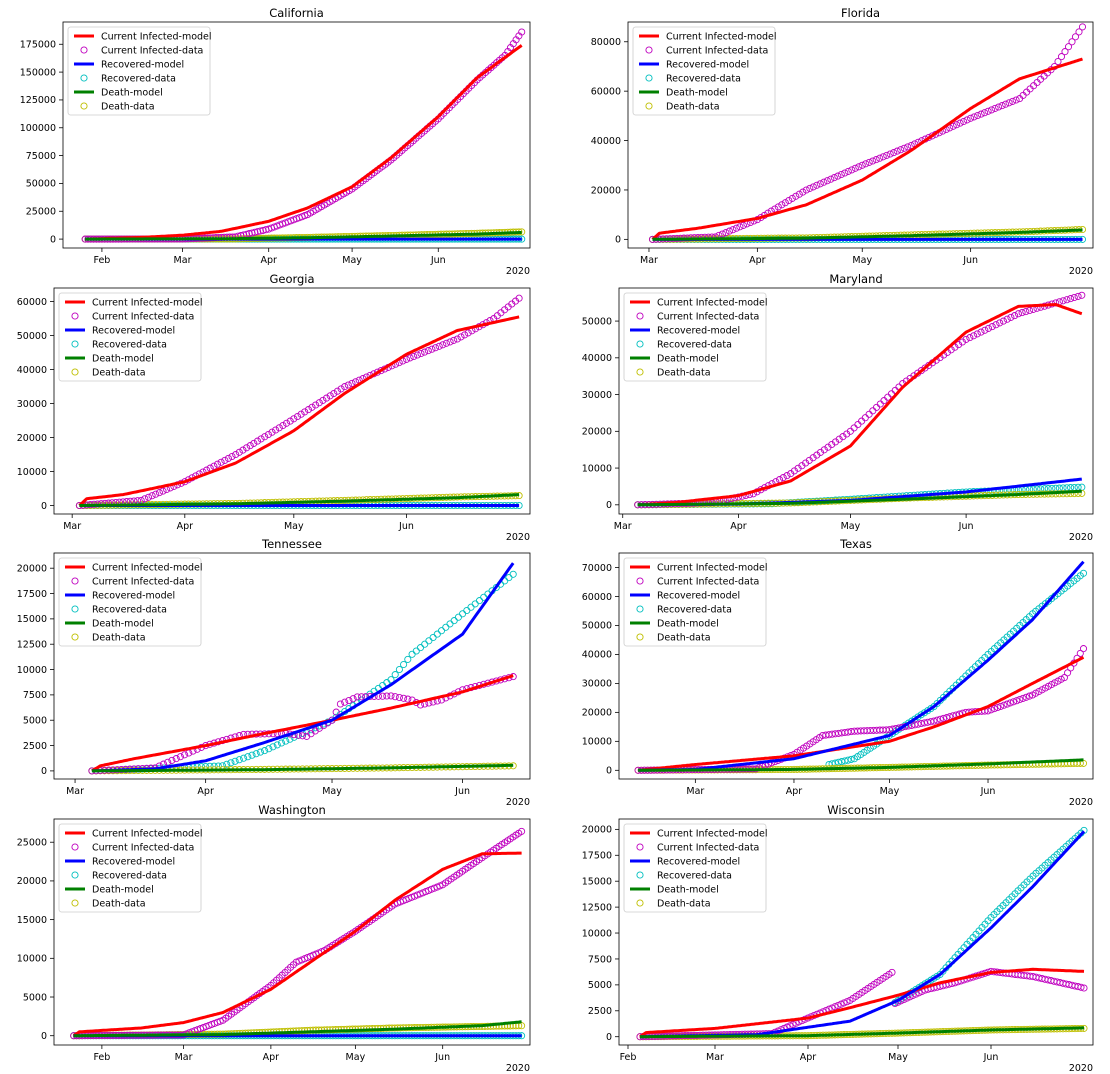 The height and width of the screenshot is (1074, 1110). Describe the element at coordinates (712, 833) in the screenshot. I see `legend-label-current-infected-model: Current Infected-model` at that location.